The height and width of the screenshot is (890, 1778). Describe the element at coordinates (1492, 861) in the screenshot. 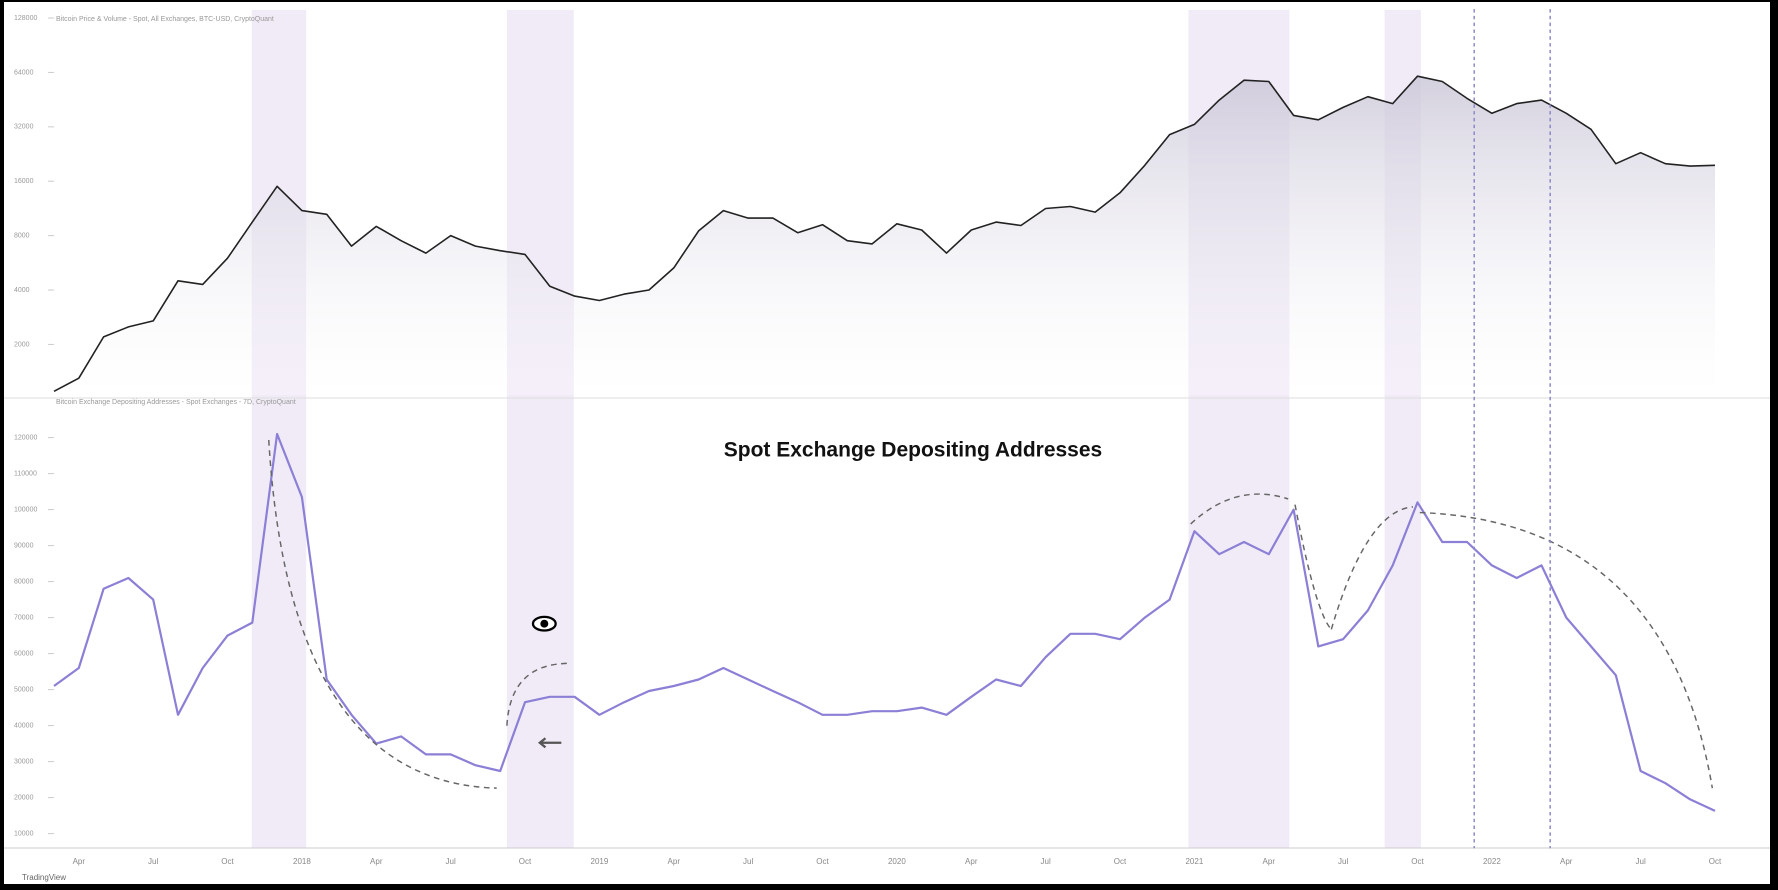

I see `x-tick-label: 2022` at that location.